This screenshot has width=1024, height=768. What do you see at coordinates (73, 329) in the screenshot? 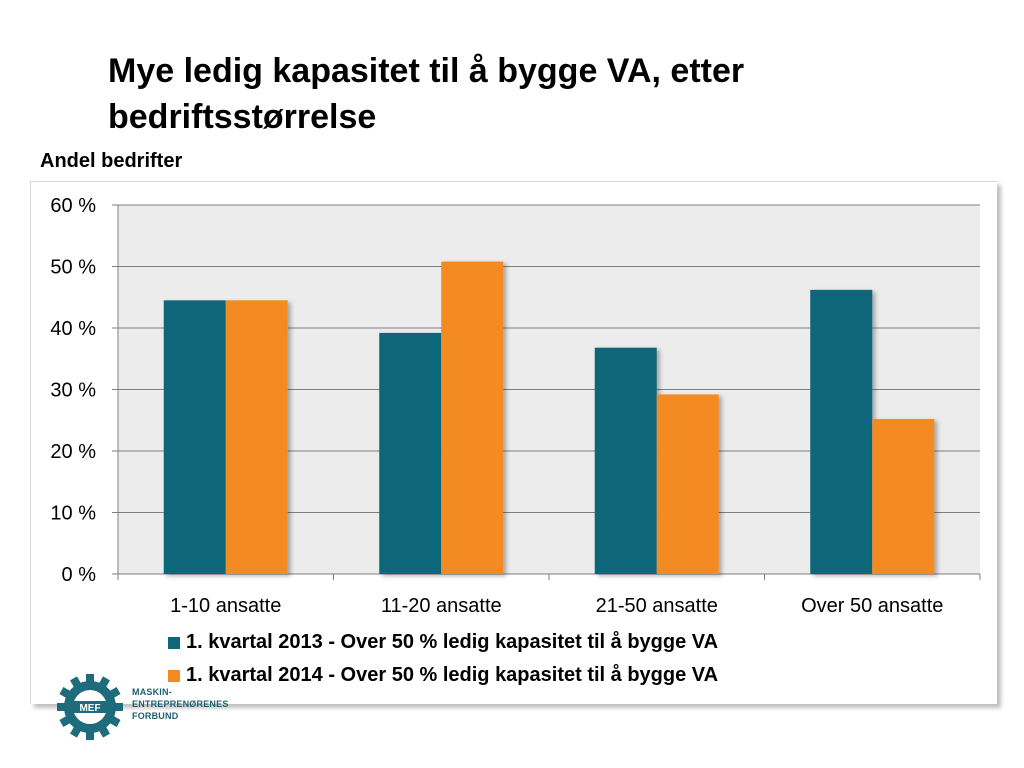
I see `y-tick-label: 40 %` at bounding box center [73, 329].